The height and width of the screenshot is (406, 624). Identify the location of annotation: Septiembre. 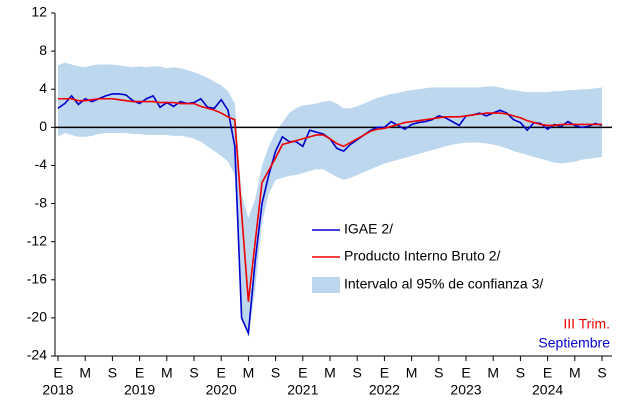
(574, 343).